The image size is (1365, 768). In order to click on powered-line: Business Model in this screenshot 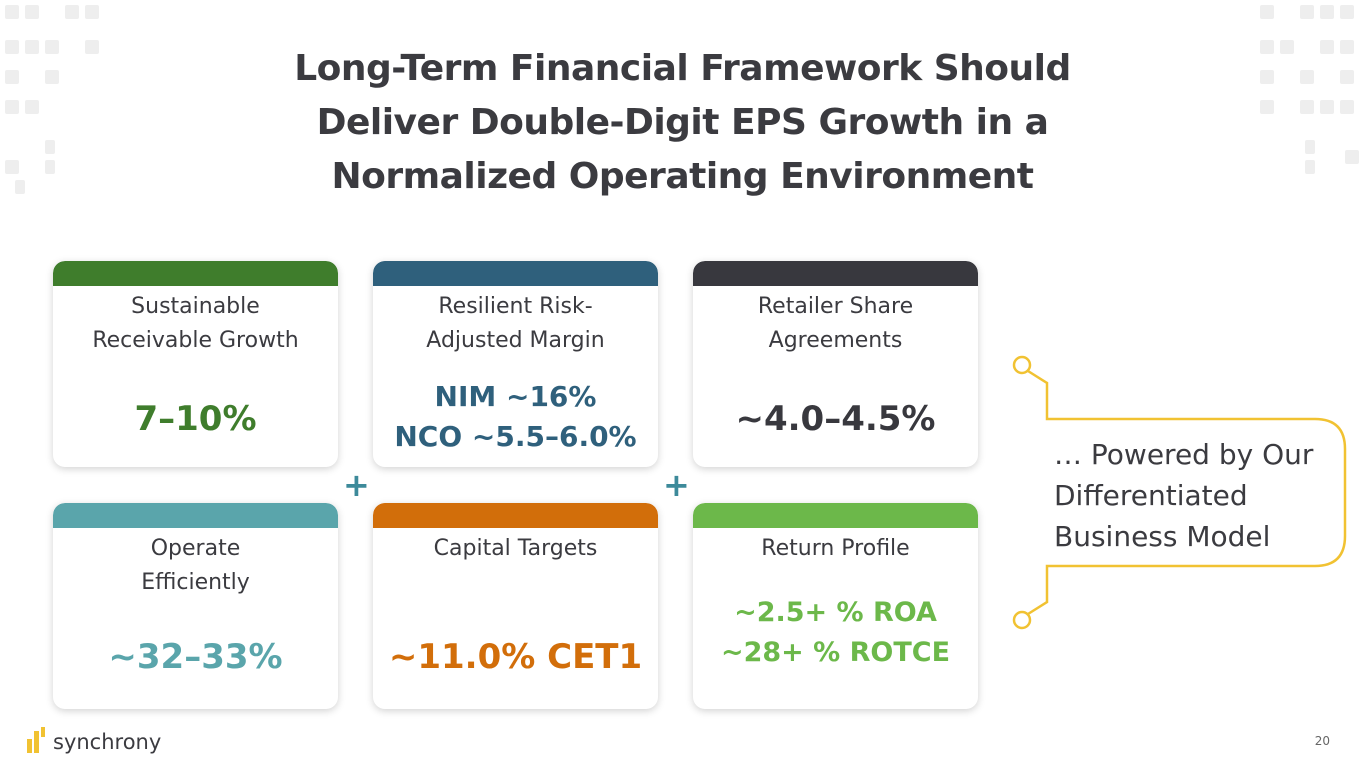, I will do `click(1162, 536)`.